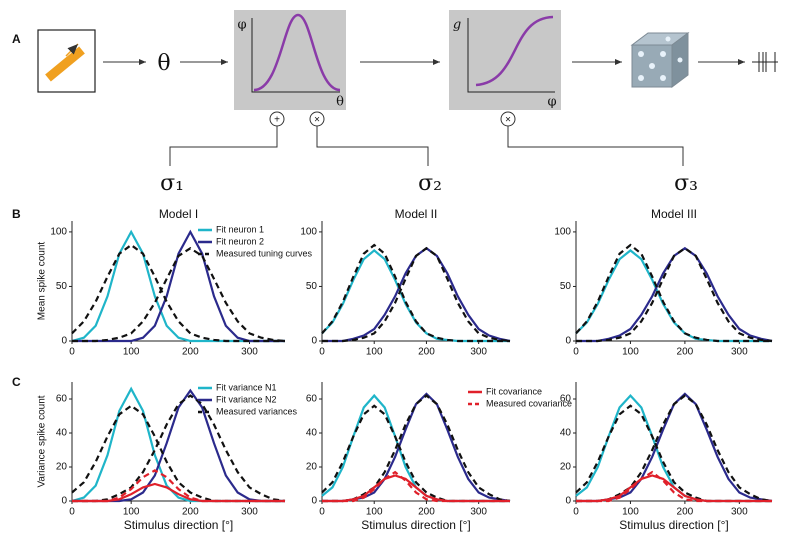 The width and height of the screenshot is (800, 541). What do you see at coordinates (246, 387) in the screenshot?
I see `legend-label: Fit variance N1` at bounding box center [246, 387].